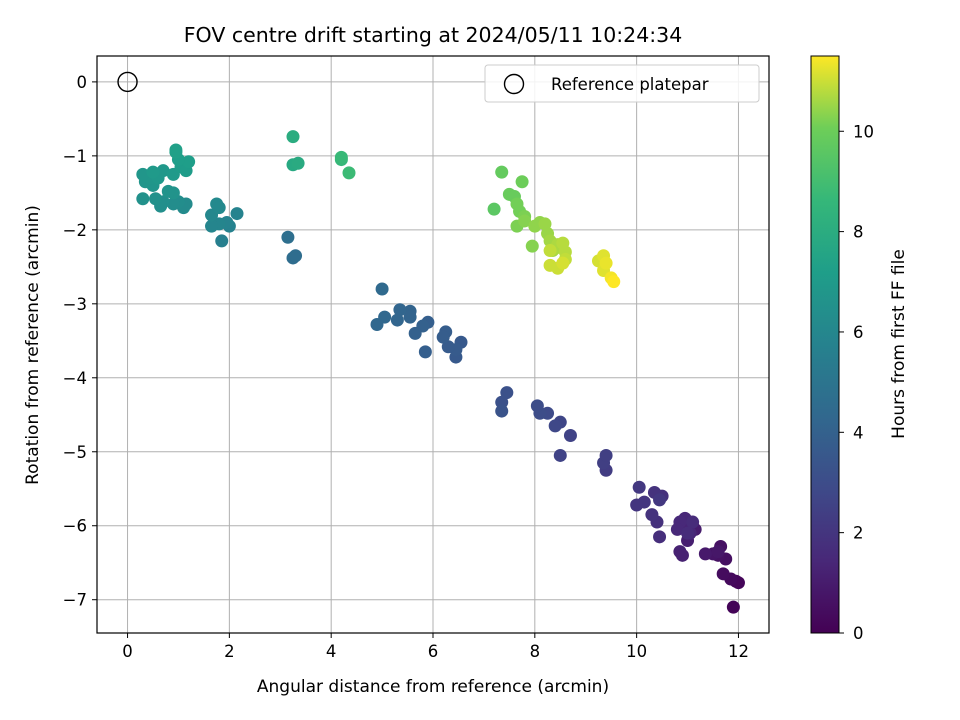 This screenshot has width=960, height=720. Describe the element at coordinates (82, 82) in the screenshot. I see `y-tick-label: 0` at that location.